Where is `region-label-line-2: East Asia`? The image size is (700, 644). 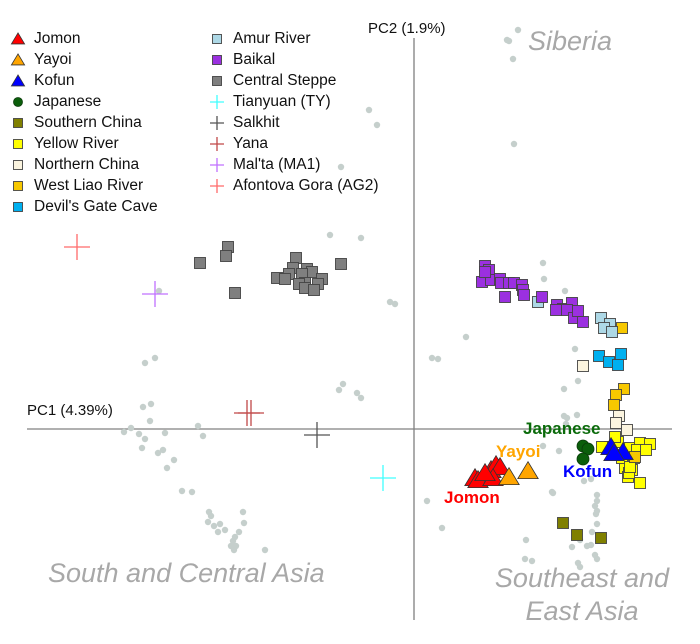 region-label-line-2: East Asia is located at coordinates (582, 611).